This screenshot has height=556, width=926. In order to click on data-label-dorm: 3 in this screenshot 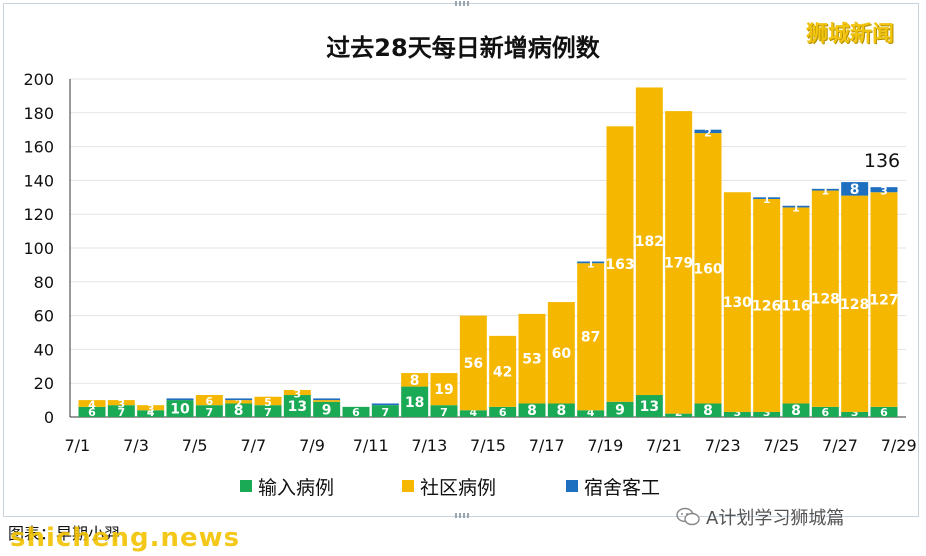, I will do `click(884, 191)`.